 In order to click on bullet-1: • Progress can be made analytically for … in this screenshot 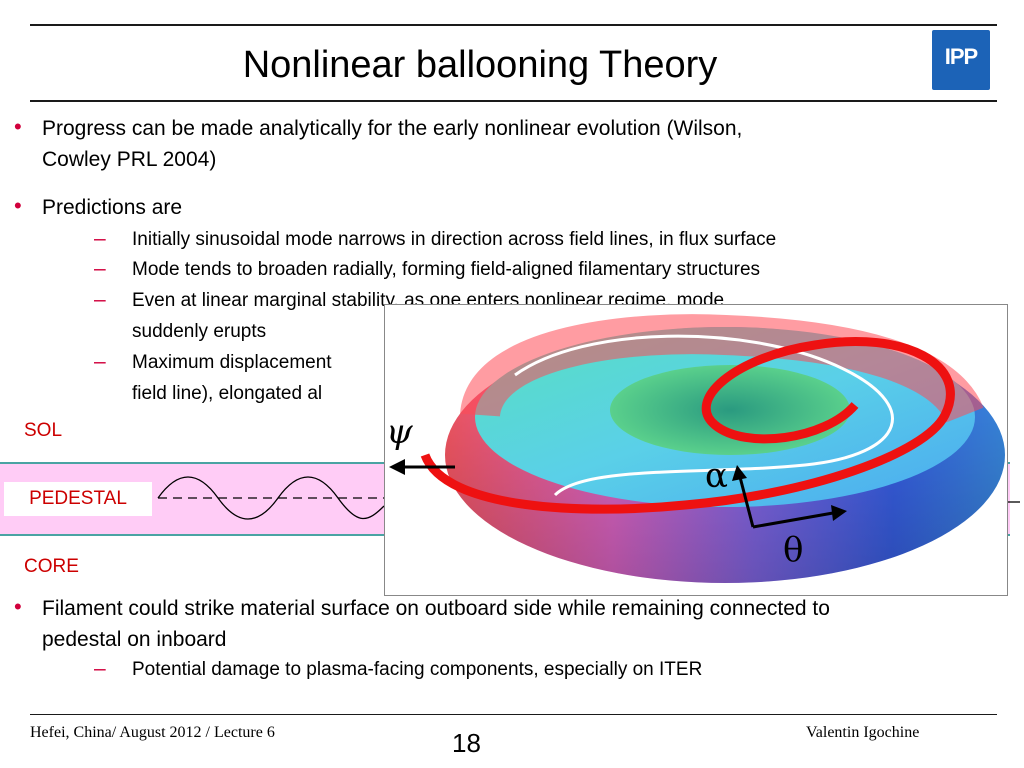, I will do `click(513, 144)`.